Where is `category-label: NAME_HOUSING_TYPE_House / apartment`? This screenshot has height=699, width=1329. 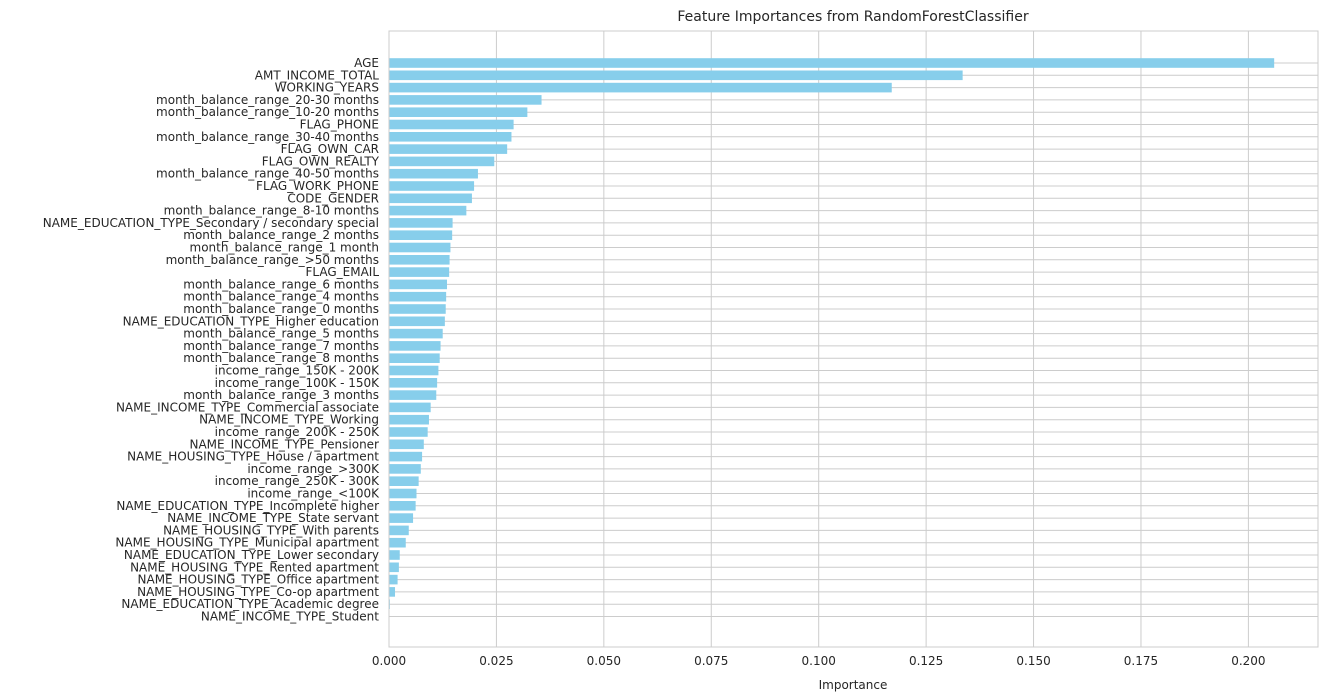
category-label: NAME_HOUSING_TYPE_House / apartment is located at coordinates (253, 457).